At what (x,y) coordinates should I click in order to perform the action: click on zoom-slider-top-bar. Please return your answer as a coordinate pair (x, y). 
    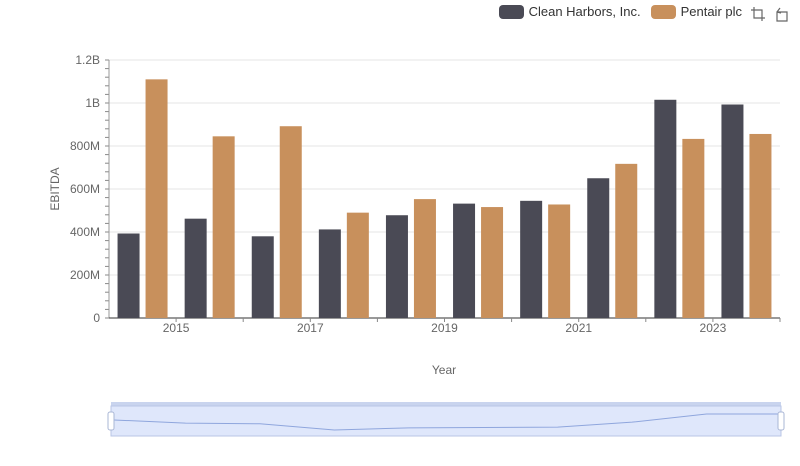
    Looking at the image, I should click on (446, 404).